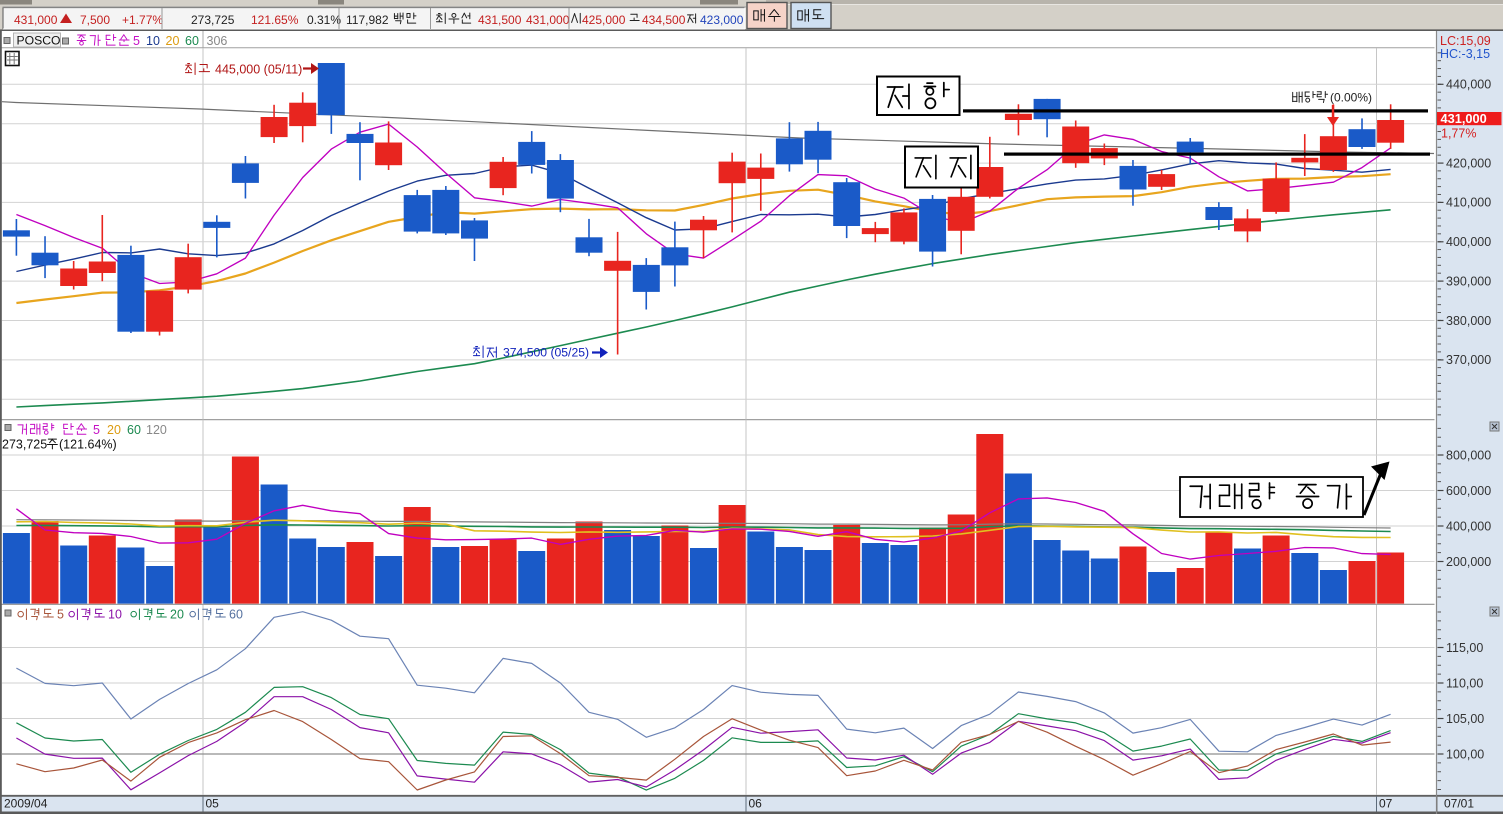 This screenshot has height=814, width=1503. What do you see at coordinates (39, 41) in the screenshot?
I see `svg-text: POSCO` at bounding box center [39, 41].